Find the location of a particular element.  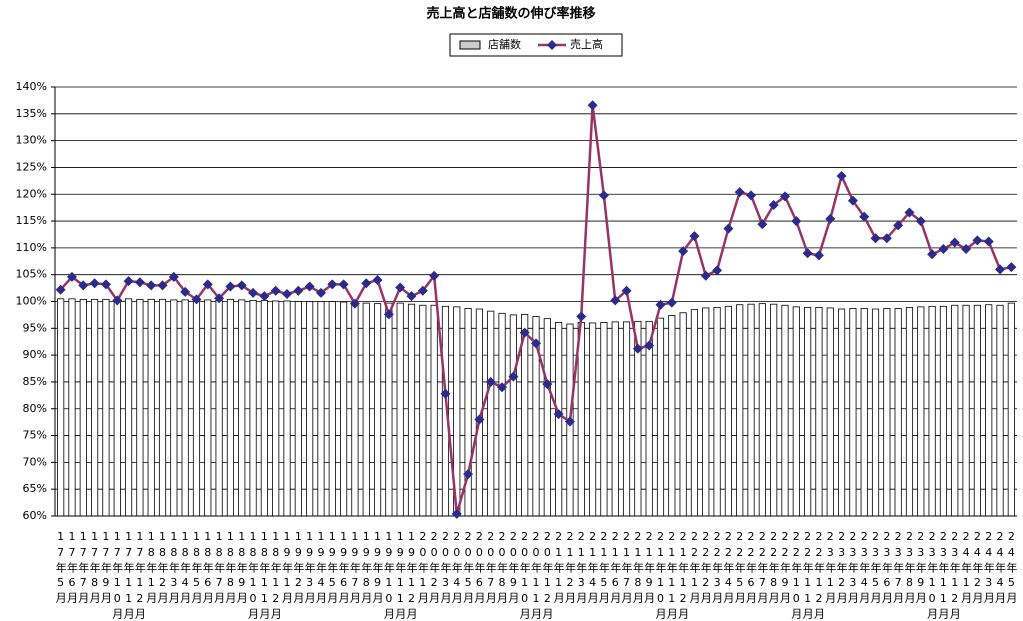

x-tick-label: 23年8月 is located at coordinates (909, 568).